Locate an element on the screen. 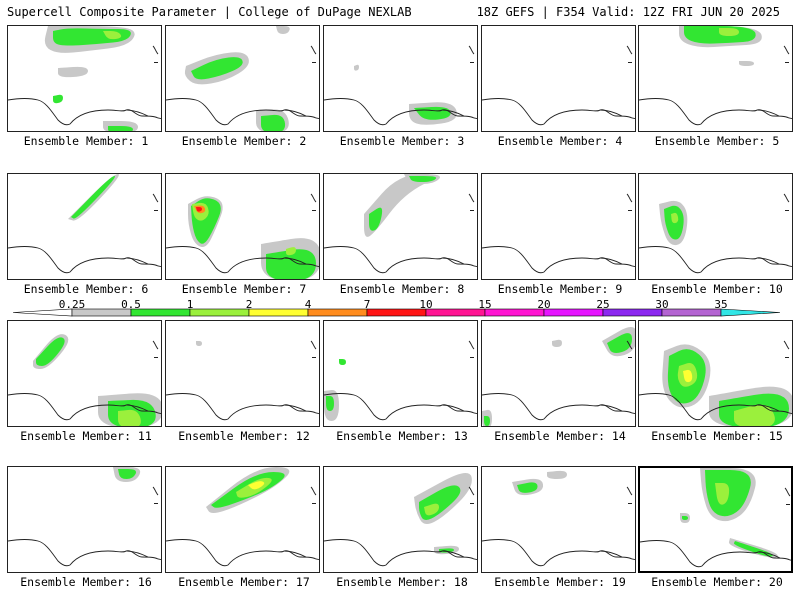 This screenshot has height=600, width=800. colorbar-tick-4: 4 is located at coordinates (308, 304).